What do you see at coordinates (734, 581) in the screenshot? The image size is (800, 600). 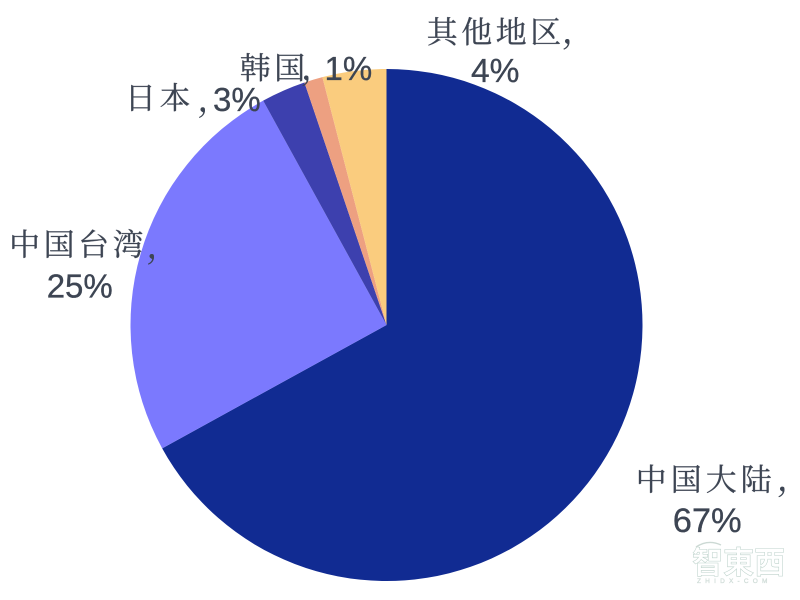 I see `svg-text: ZHIDX-COM` at bounding box center [734, 581].